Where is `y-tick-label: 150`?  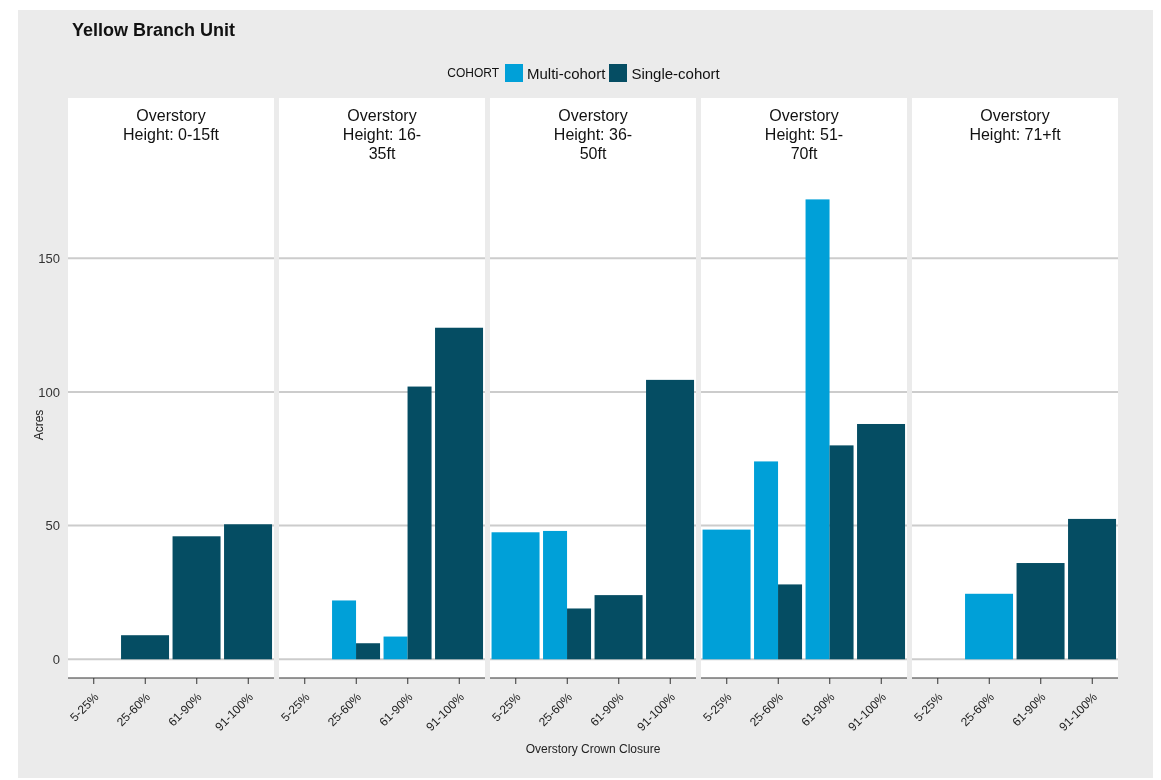
y-tick-label: 150 is located at coordinates (49, 258).